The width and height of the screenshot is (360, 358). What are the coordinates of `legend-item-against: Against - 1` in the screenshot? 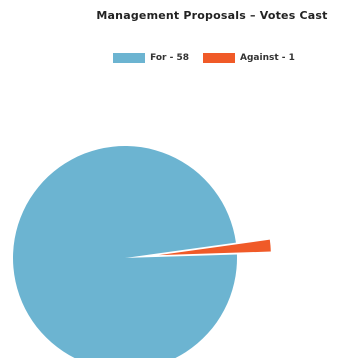 It's located at (249, 58).